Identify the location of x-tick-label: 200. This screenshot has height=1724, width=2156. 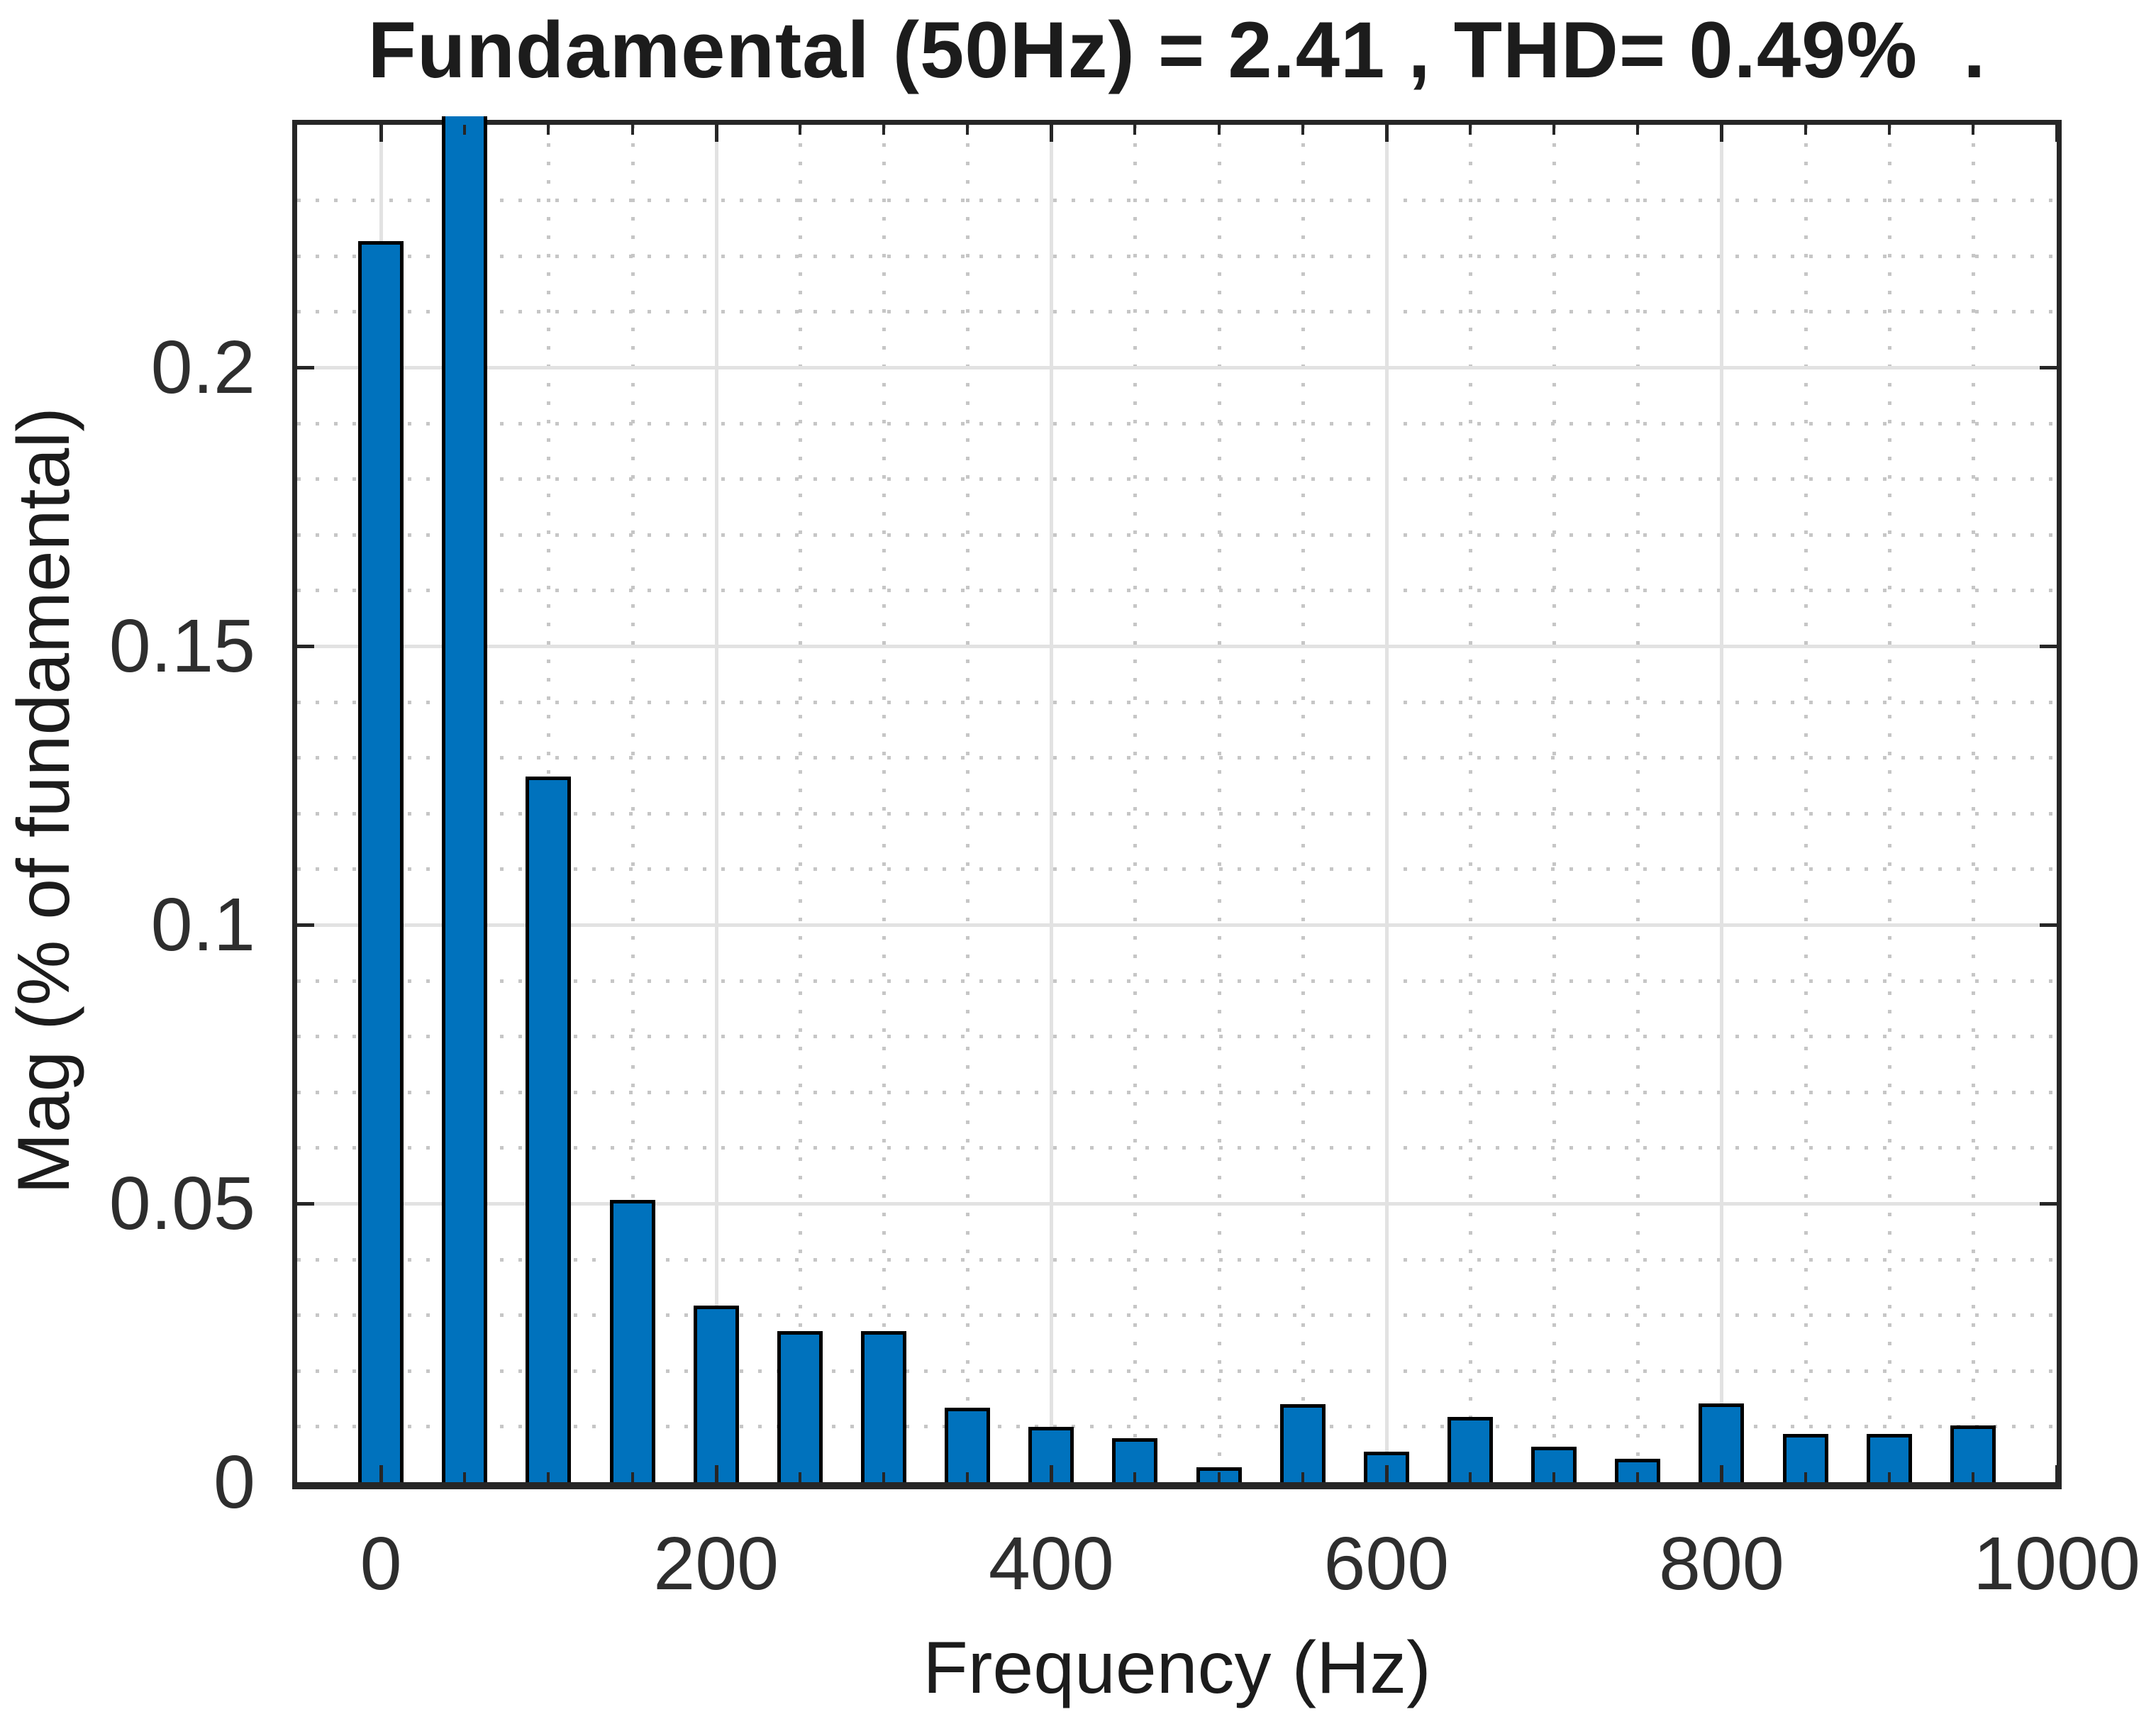
(716, 1564).